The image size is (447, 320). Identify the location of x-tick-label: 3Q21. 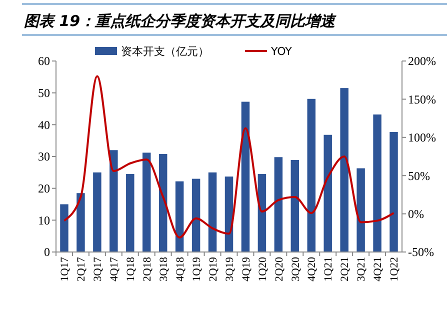
(362, 269).